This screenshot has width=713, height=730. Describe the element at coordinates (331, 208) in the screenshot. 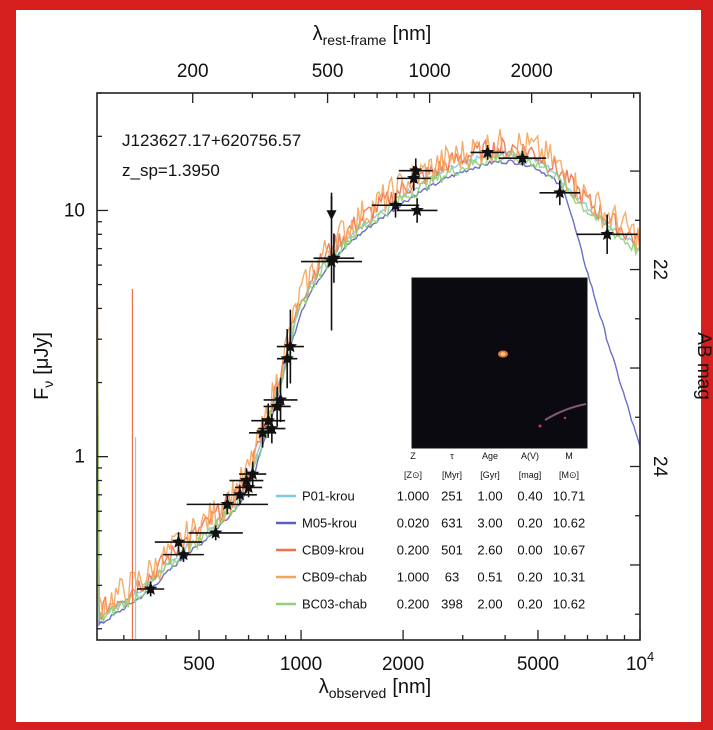

I see `upper-limit` at that location.